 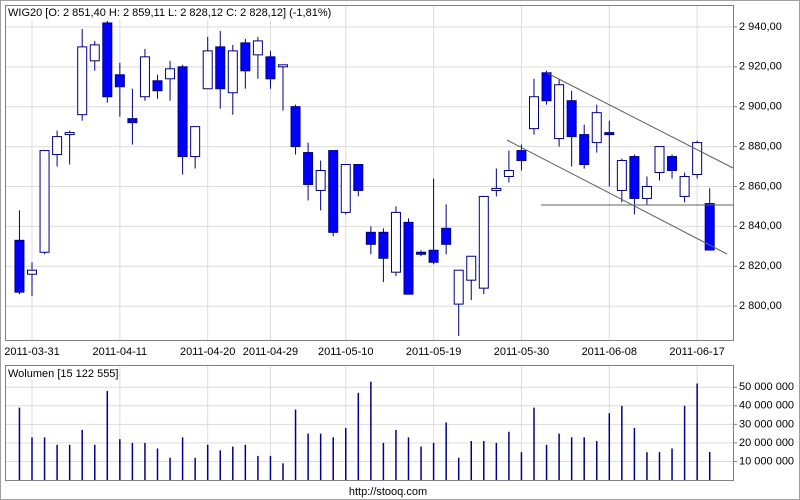 I want to click on x-tick-label: 2011-05-10, so click(x=345, y=352).